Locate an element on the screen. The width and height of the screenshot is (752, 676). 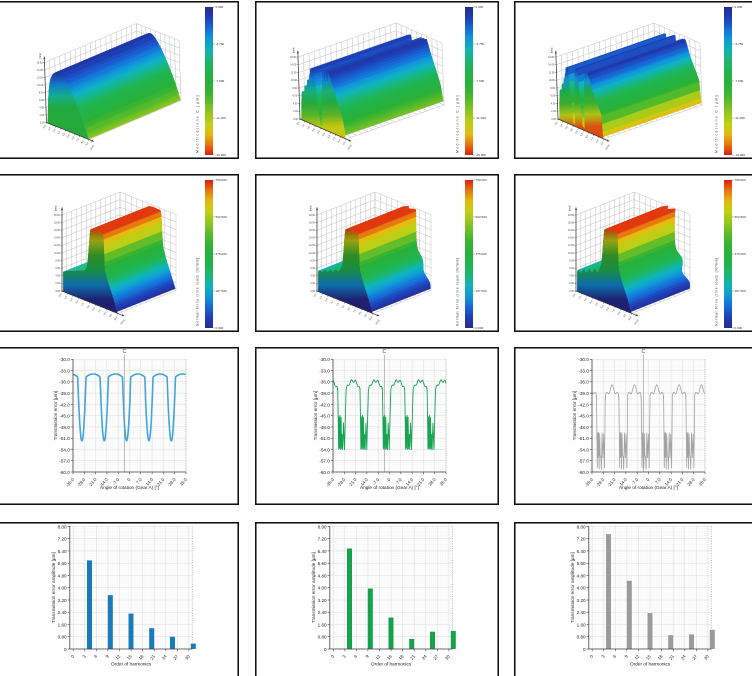
svg-text: -3.750 is located at coordinates (479, 44).